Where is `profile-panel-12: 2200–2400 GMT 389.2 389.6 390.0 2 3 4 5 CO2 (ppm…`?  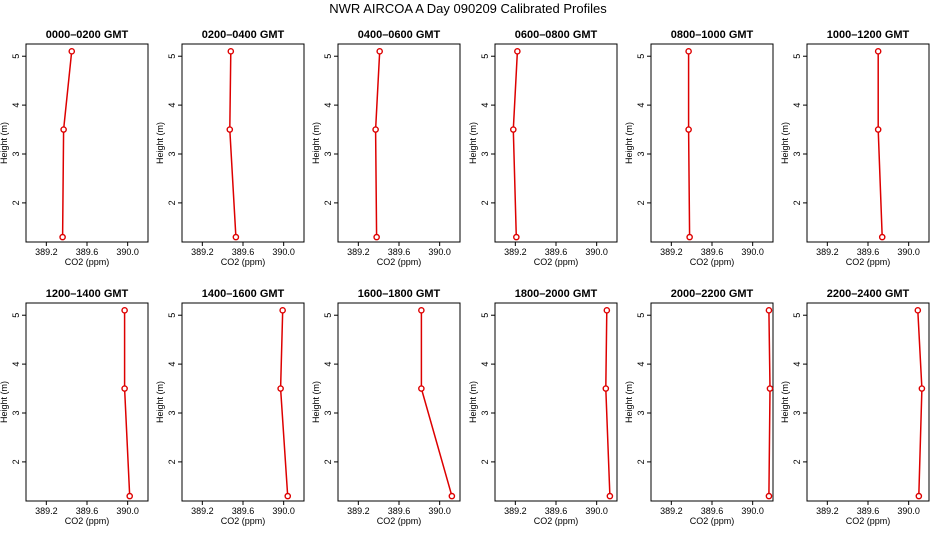 profile-panel-12: 2200–2400 GMT 389.2 389.6 390.0 2 3 4 5 CO2 (ppm… is located at coordinates (855, 407).